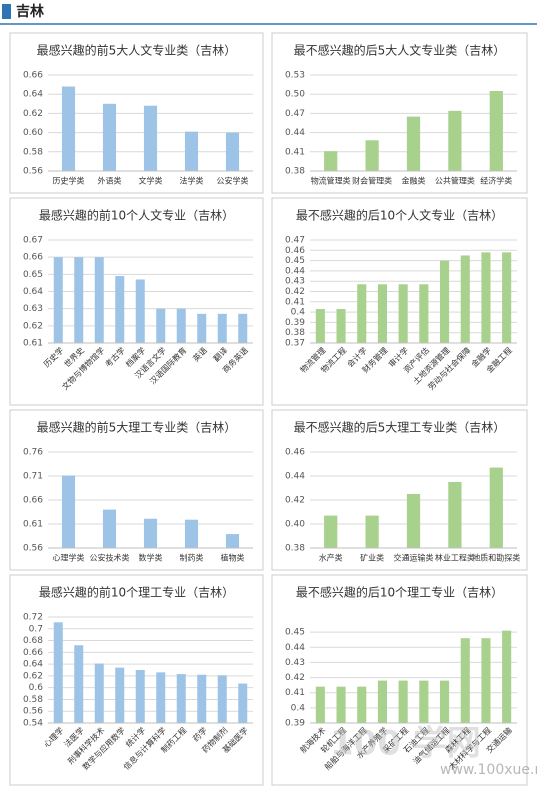  I want to click on x-tick-label: 财会管理类, so click(372, 181).